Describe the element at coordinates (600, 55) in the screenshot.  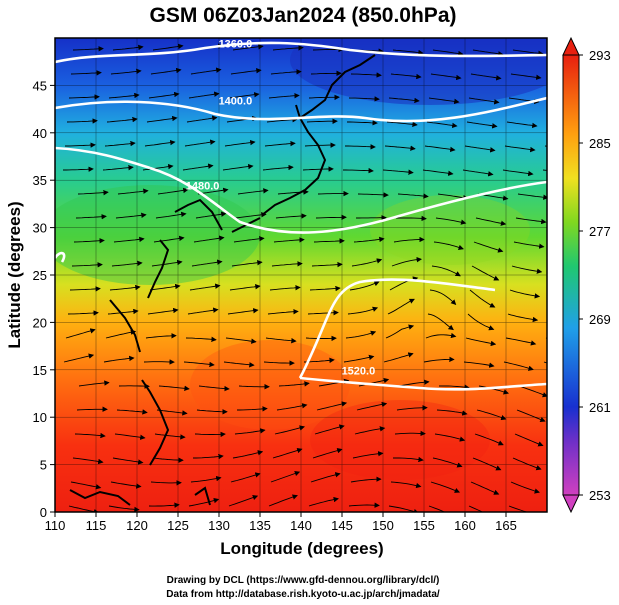
I see `colorbar-tick-label: 293` at that location.